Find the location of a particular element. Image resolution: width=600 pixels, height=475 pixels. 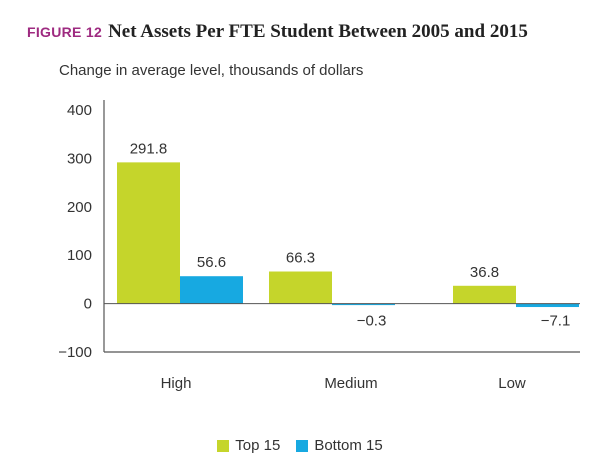

x-tick-label: Medium is located at coordinates (350, 383).